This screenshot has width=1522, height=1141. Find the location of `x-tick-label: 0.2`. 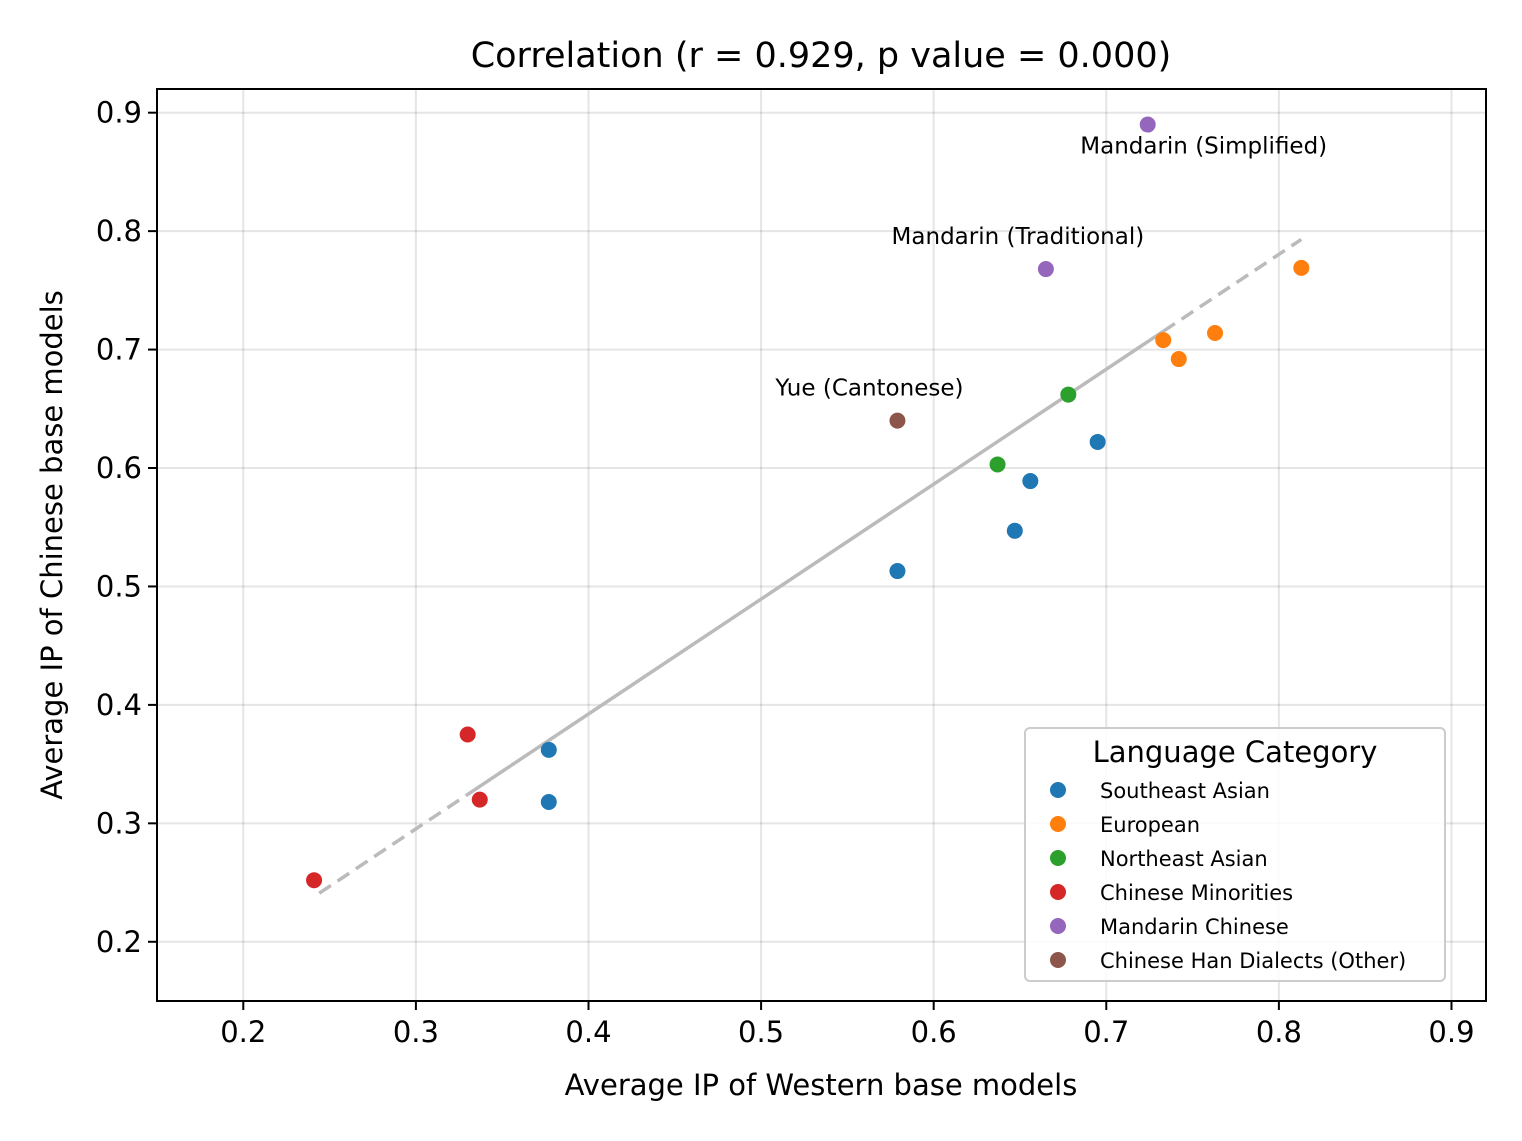

x-tick-label: 0.2 is located at coordinates (243, 1032).